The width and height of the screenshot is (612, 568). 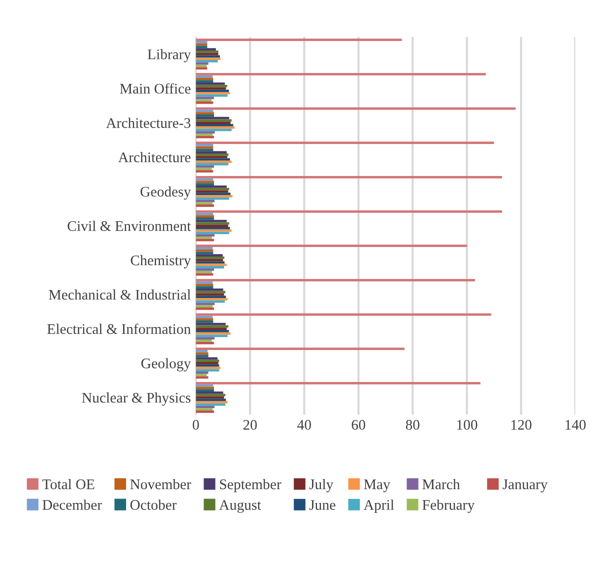 I want to click on x-tick-label: 20, so click(x=250, y=425).